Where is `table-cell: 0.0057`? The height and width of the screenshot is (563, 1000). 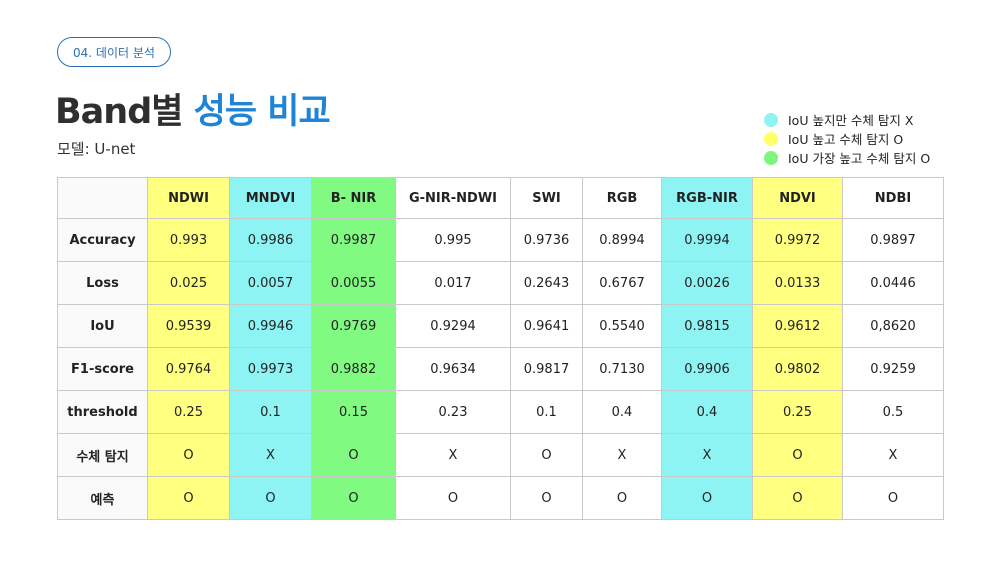 table-cell: 0.0057 is located at coordinates (270, 283).